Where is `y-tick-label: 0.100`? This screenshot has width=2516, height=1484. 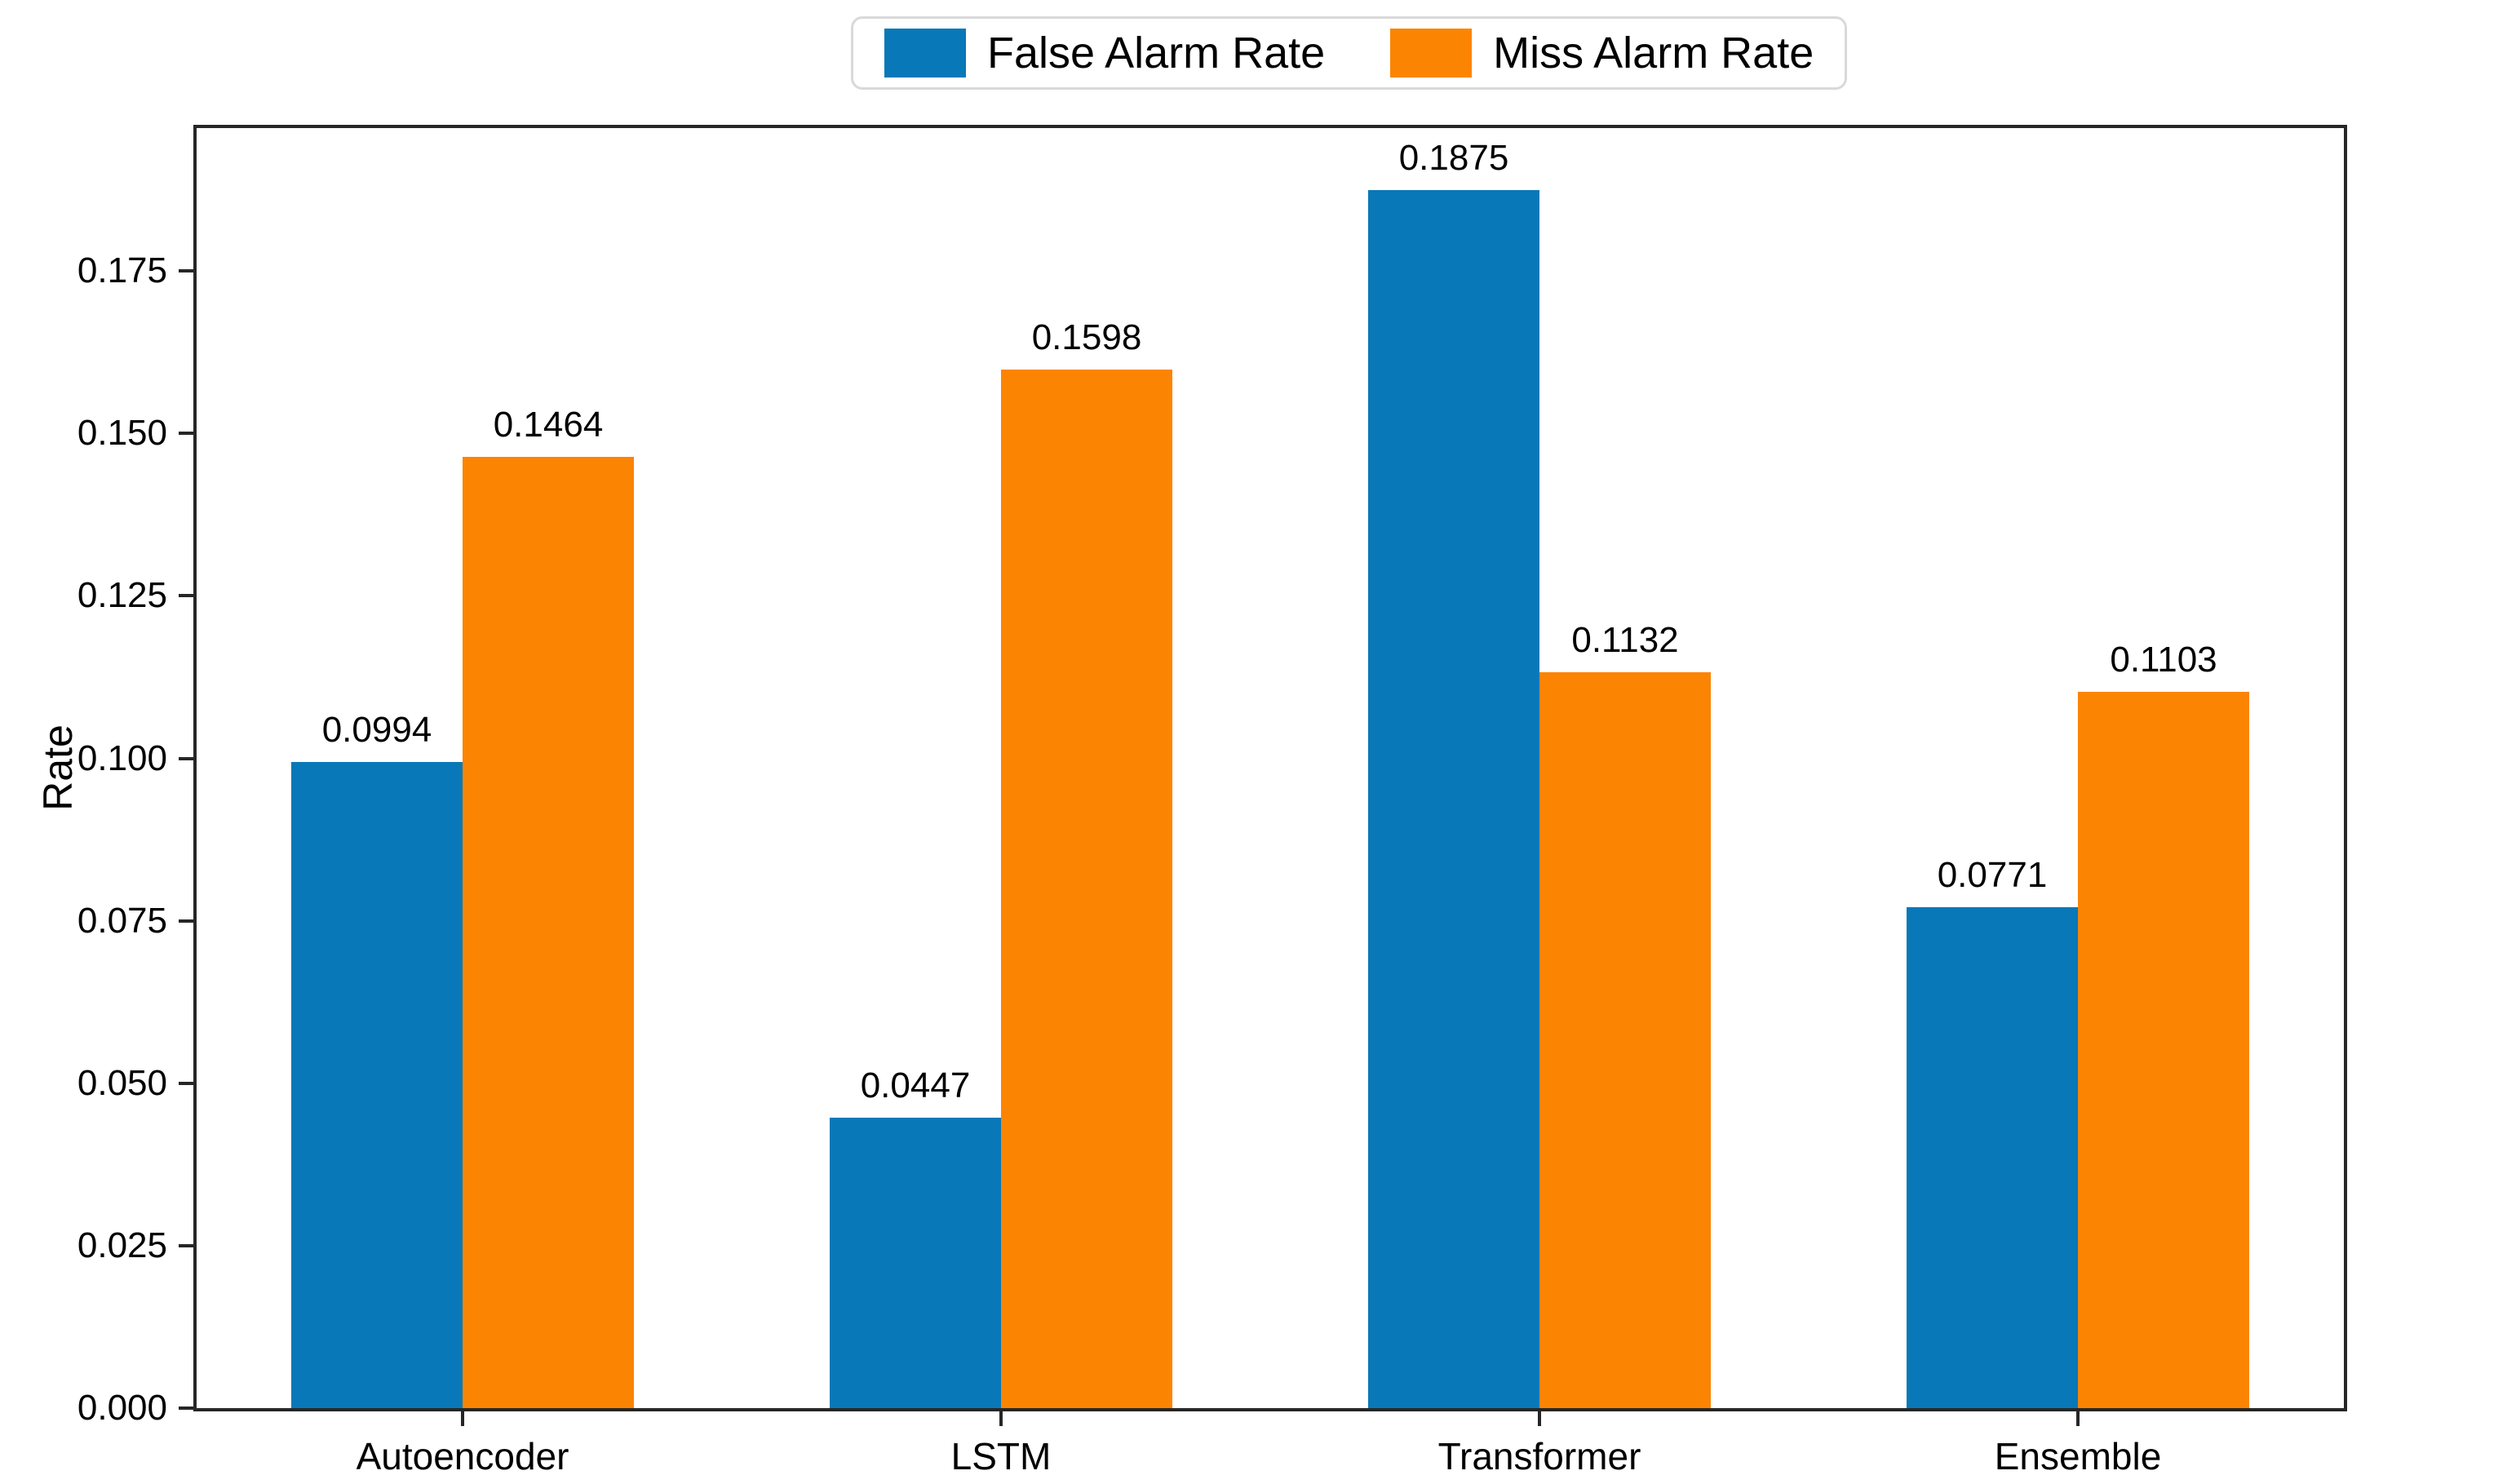 y-tick-label: 0.100 is located at coordinates (122, 758).